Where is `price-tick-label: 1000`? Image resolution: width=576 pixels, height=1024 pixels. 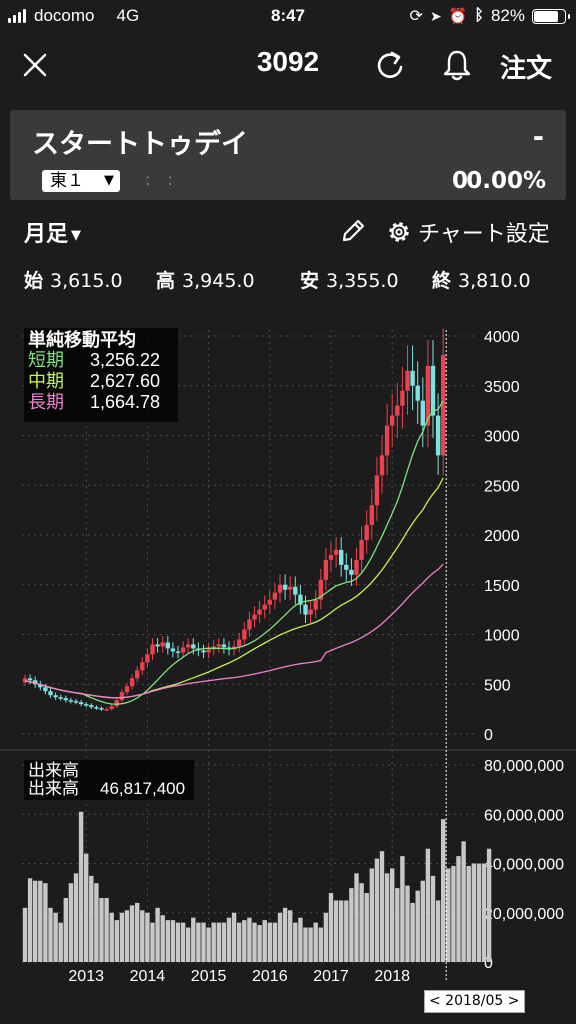
price-tick-label: 1000 is located at coordinates (502, 636).